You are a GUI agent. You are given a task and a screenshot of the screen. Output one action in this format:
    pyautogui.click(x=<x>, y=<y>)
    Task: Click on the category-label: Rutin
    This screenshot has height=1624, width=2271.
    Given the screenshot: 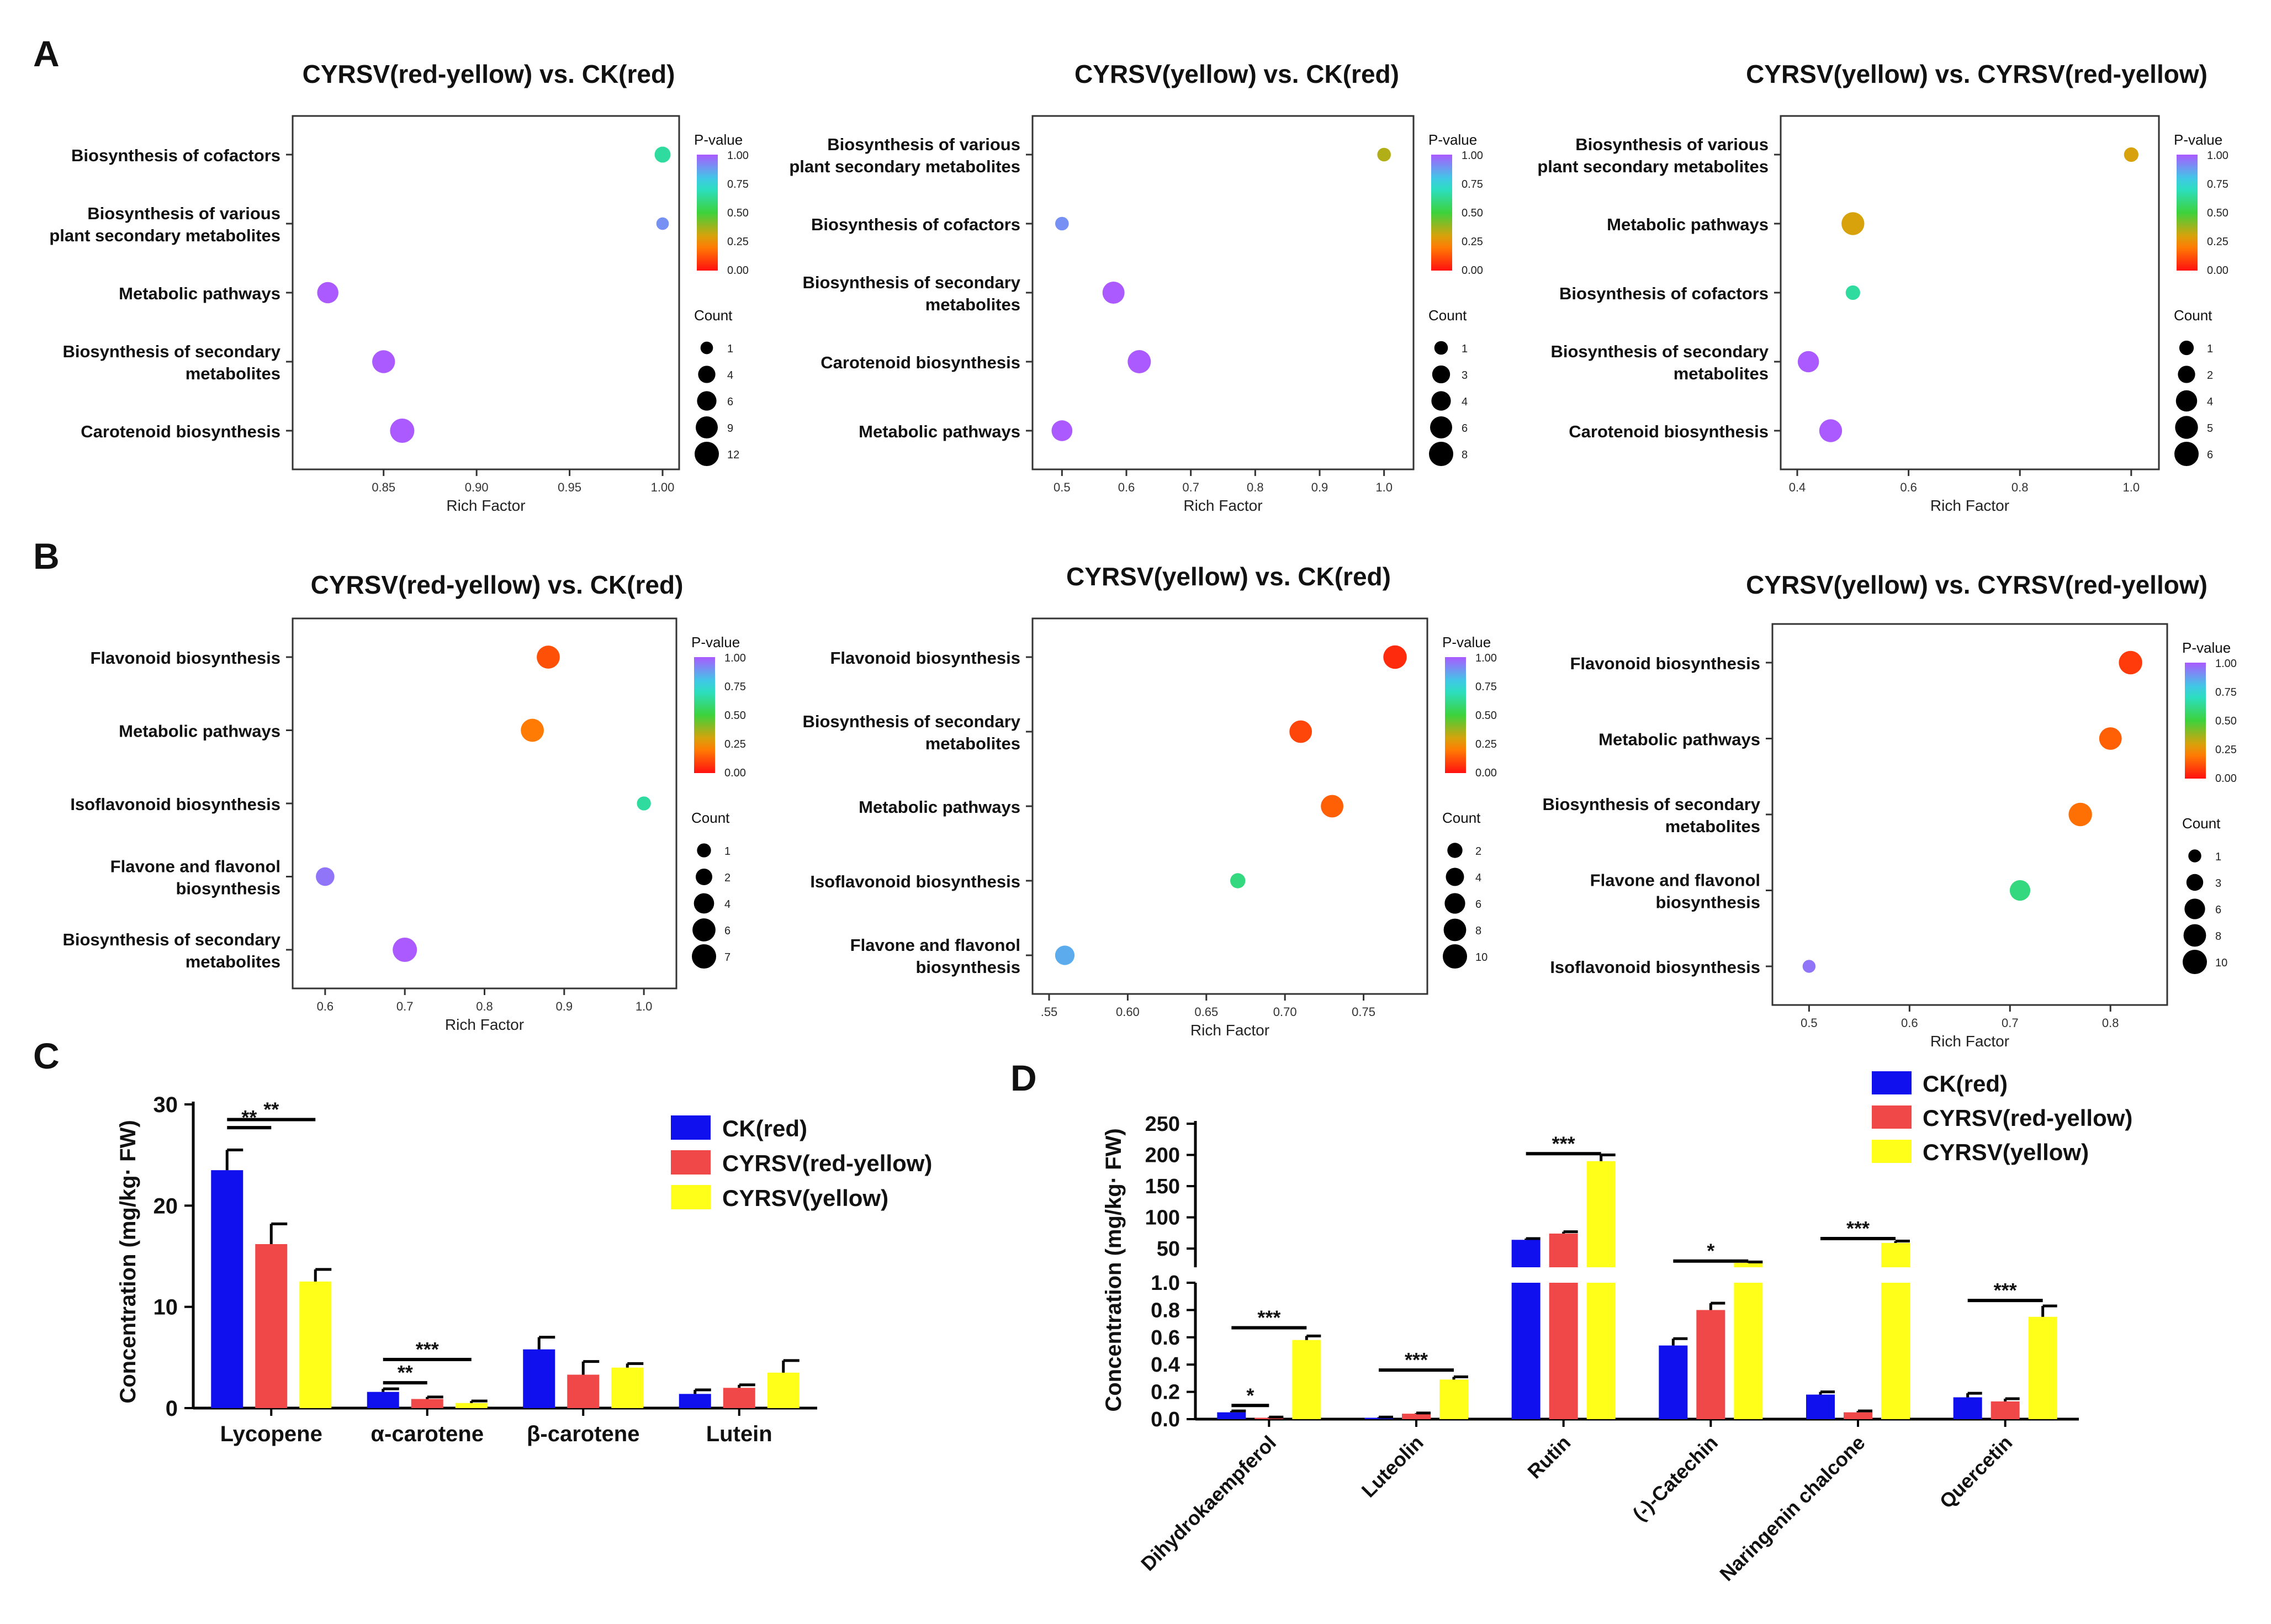 What is the action you would take?
    pyautogui.click(x=1549, y=1457)
    